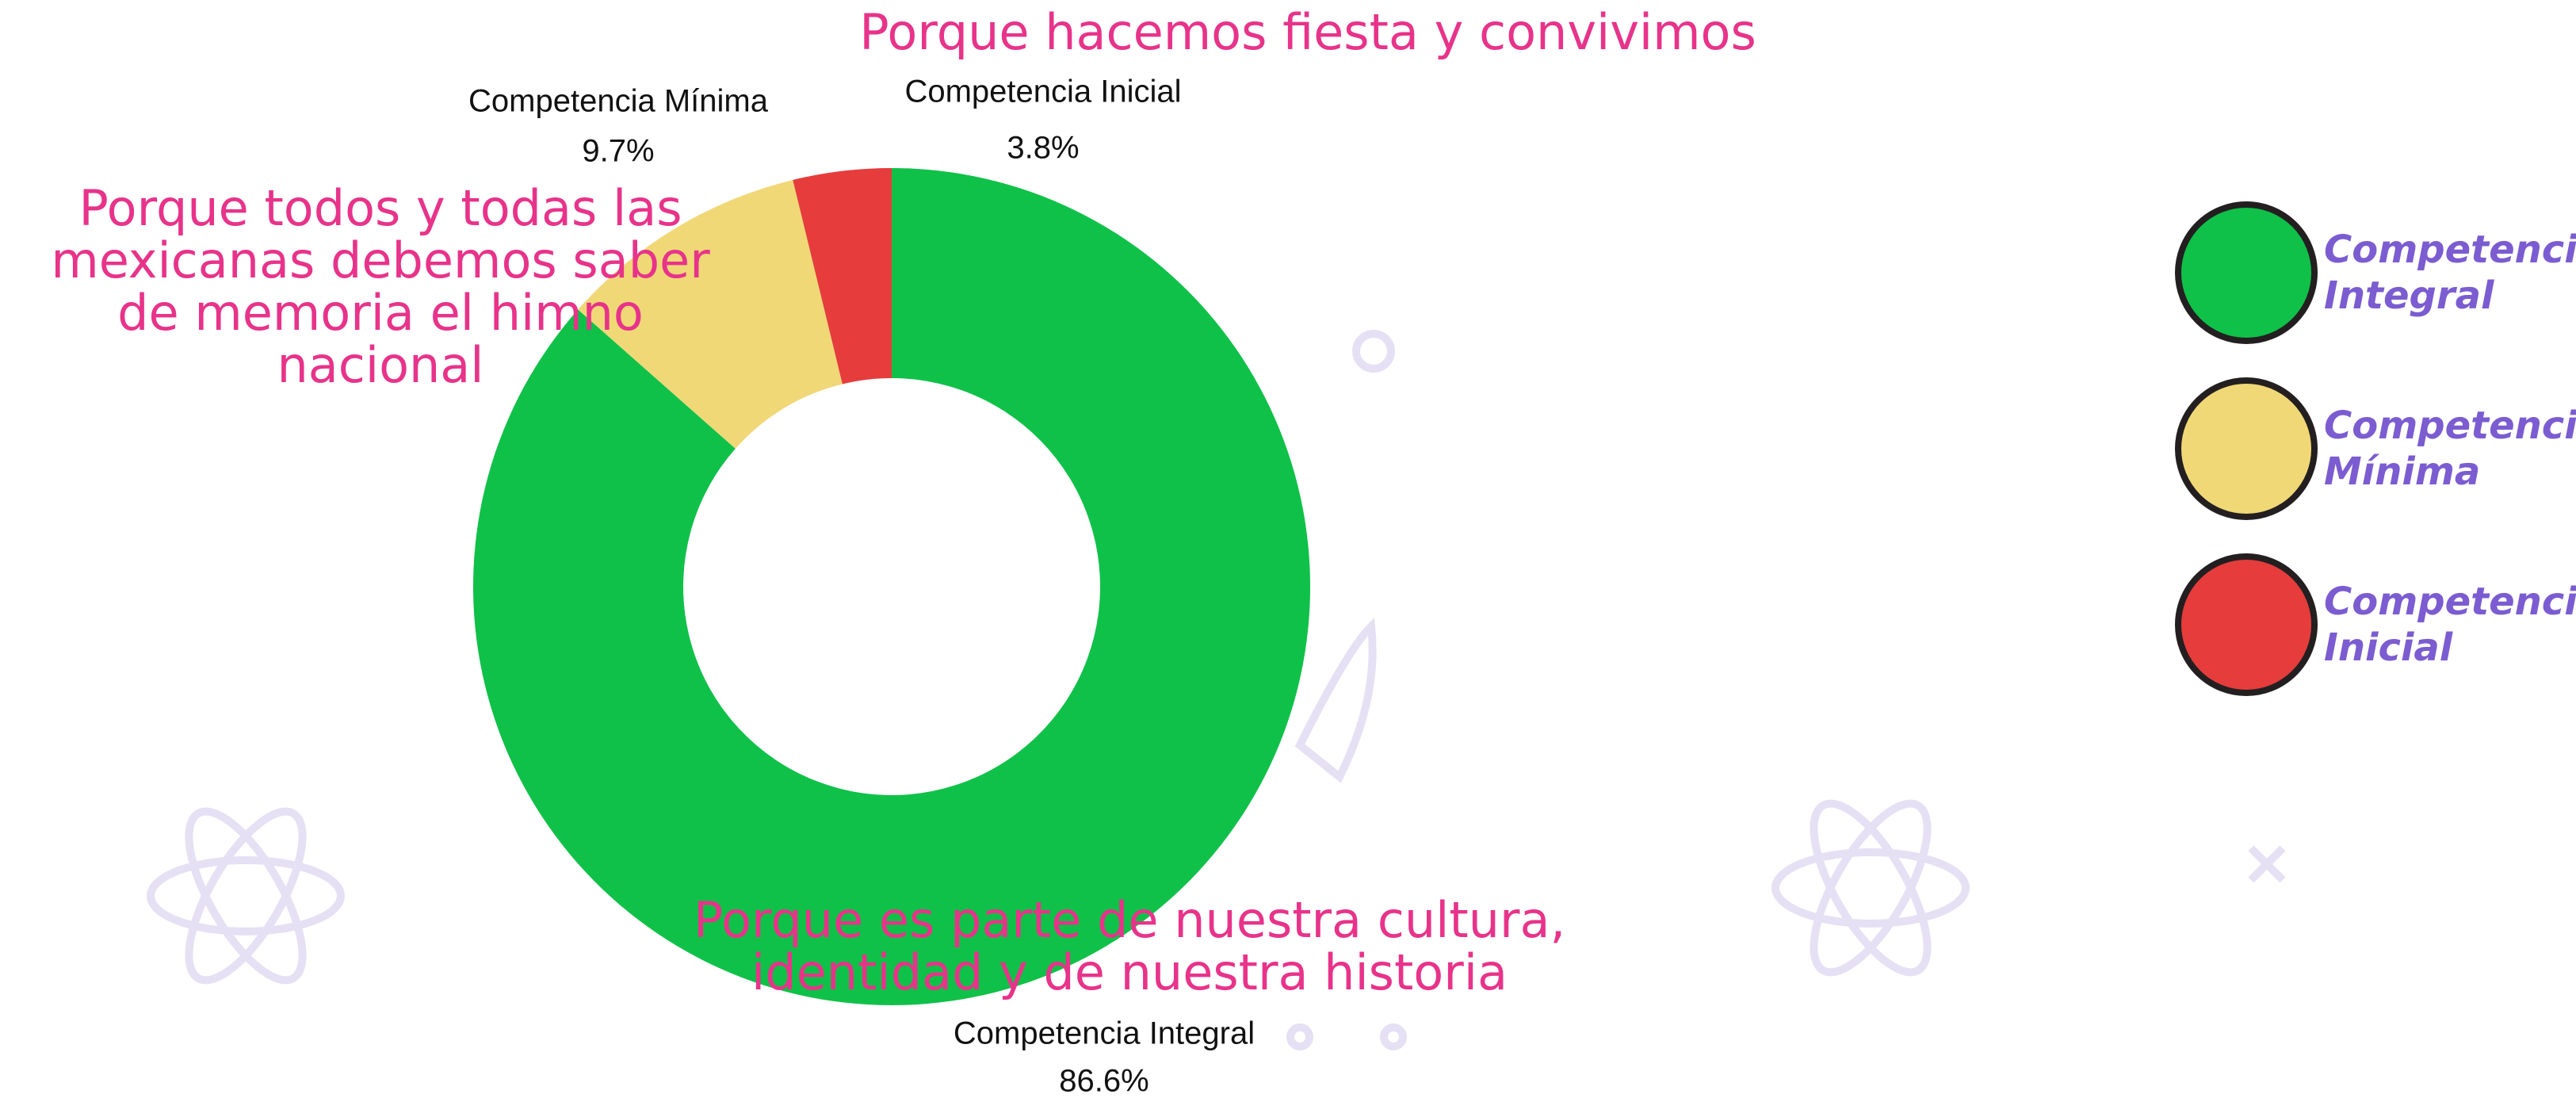 The width and height of the screenshot is (2576, 1098). Describe the element at coordinates (618, 102) in the screenshot. I see `data-label-category: Competencia Mínima` at that location.